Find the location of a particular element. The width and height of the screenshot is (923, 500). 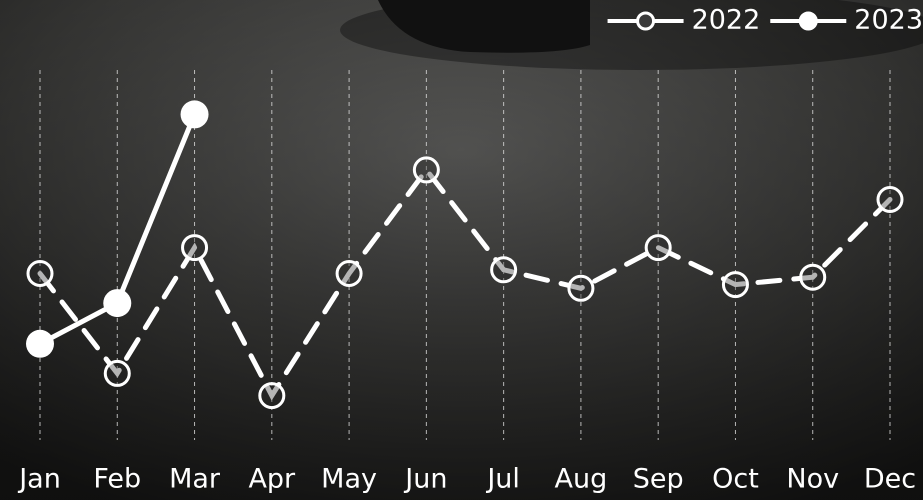

x-tick-label: Aug is located at coordinates (581, 479).